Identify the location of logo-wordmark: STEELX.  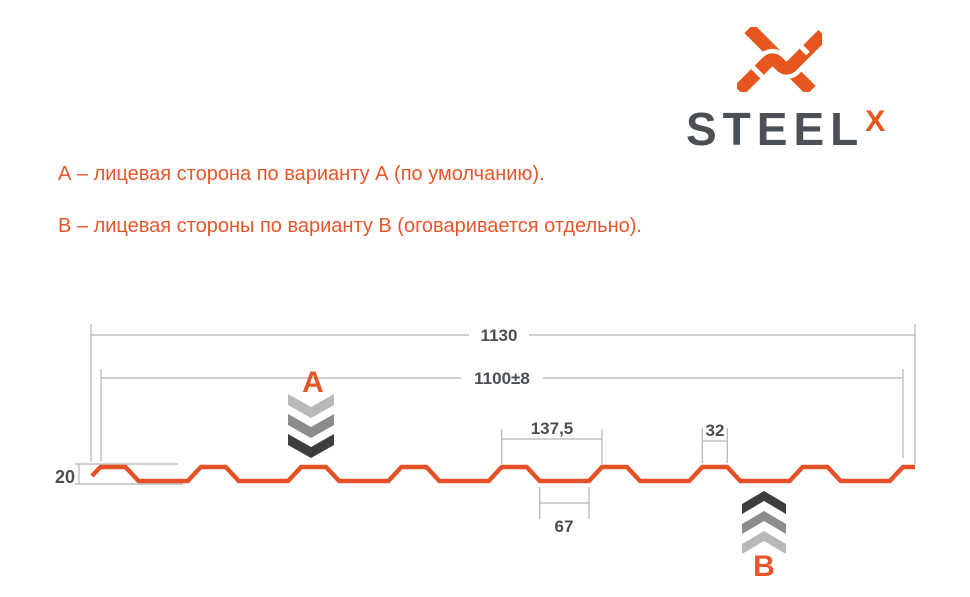
(786, 129).